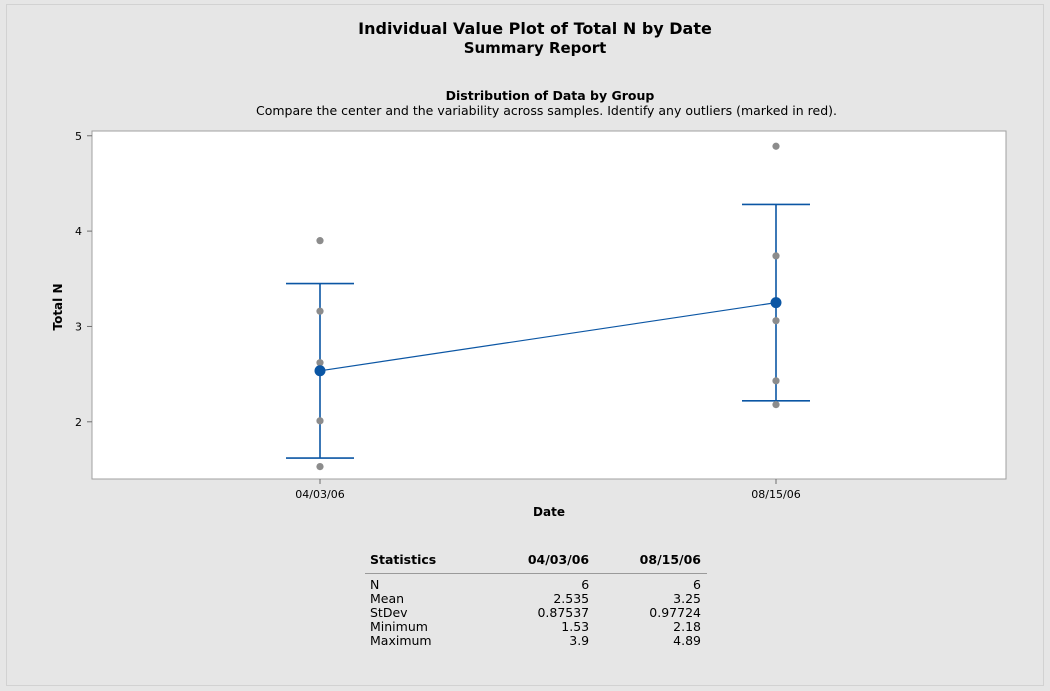  What do you see at coordinates (424, 583) in the screenshot?
I see `statistics-row-label: N` at bounding box center [424, 583].